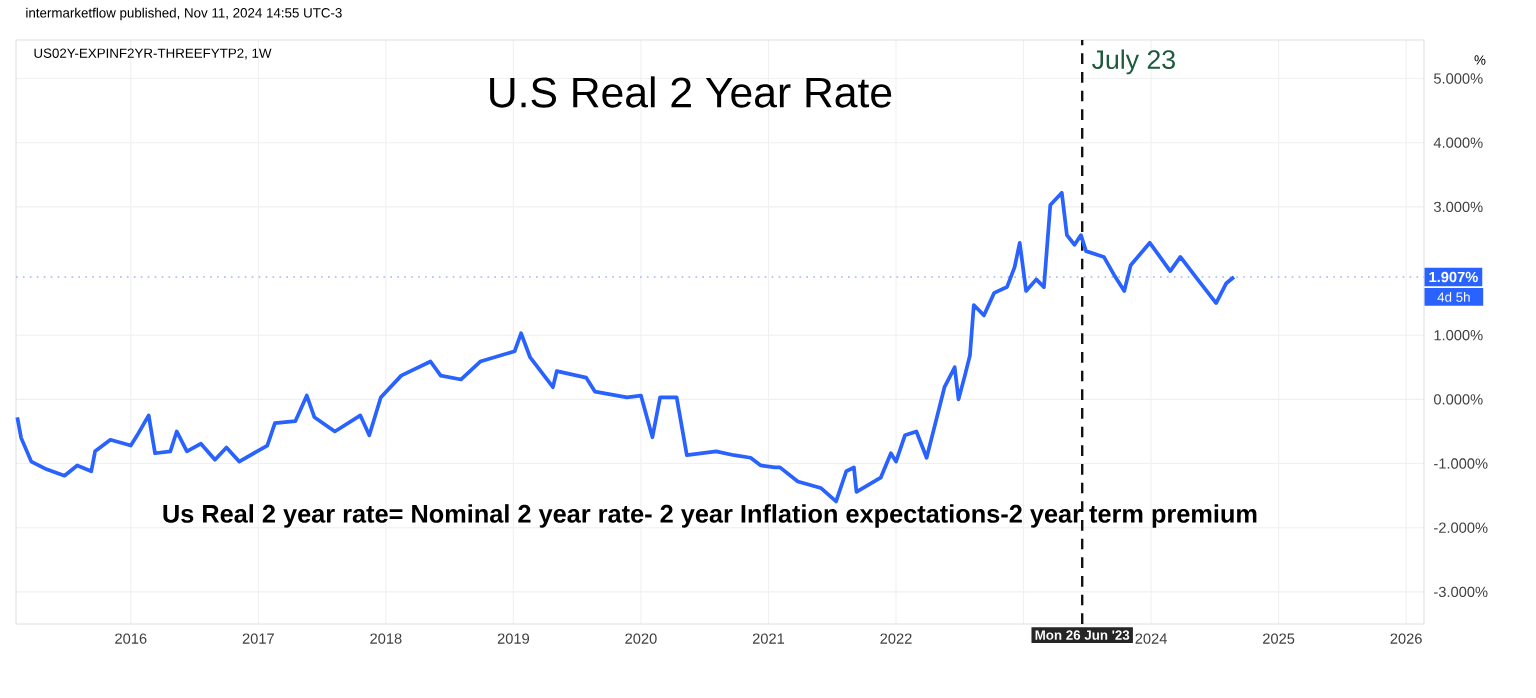 Image resolution: width=1536 pixels, height=698 pixels. I want to click on text: U.S Real 2 Year Rate, so click(691, 92).